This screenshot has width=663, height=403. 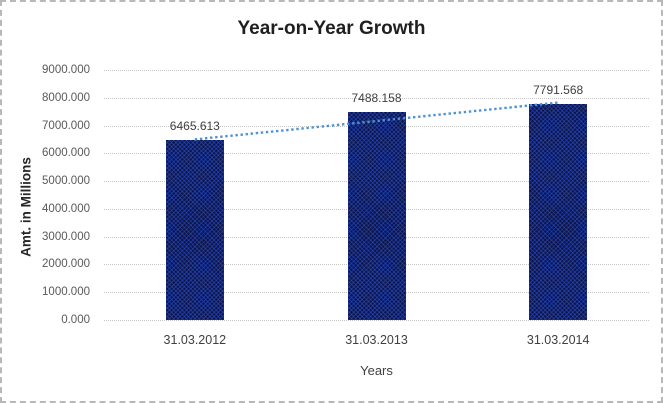 What do you see at coordinates (66, 236) in the screenshot?
I see `y-tick-label: 3000.000` at bounding box center [66, 236].